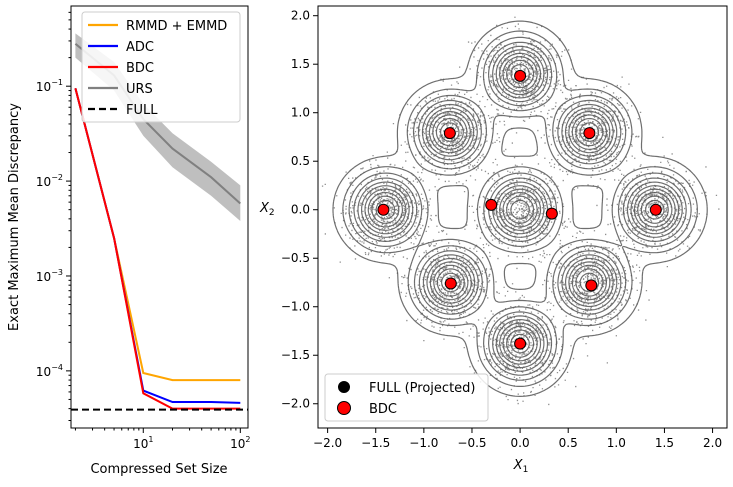 The height and width of the screenshot is (487, 733). Describe the element at coordinates (422, 388) in the screenshot. I see `right-legend-label: FULL (Projected)` at that location.